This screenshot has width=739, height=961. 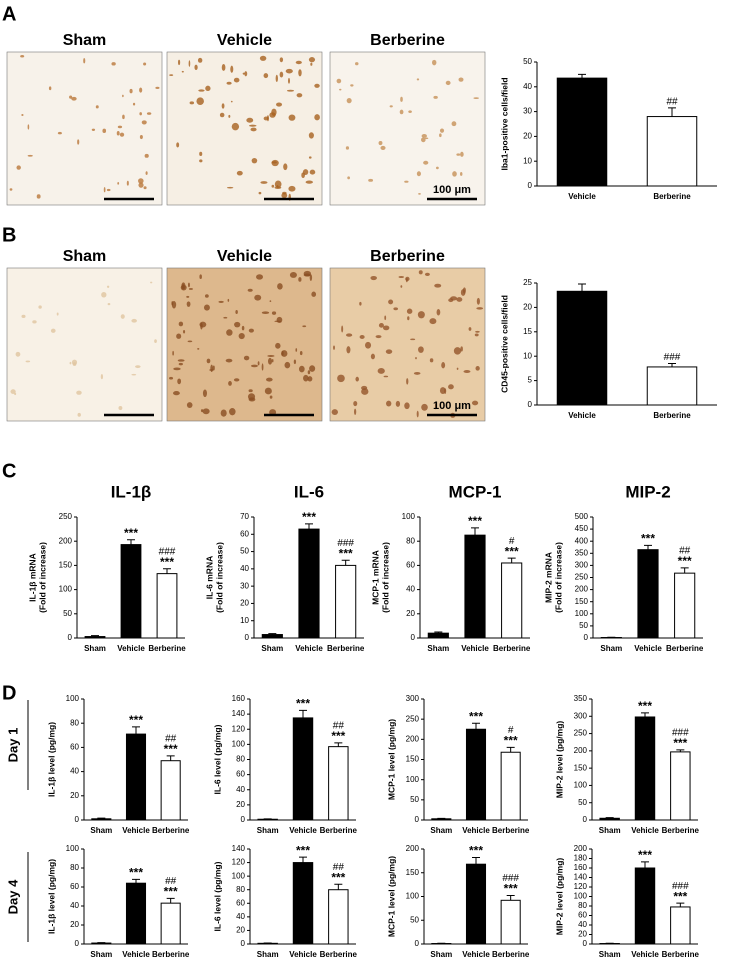 What do you see at coordinates (583, 625) in the screenshot?
I see `y-tick-label: 50` at bounding box center [583, 625].